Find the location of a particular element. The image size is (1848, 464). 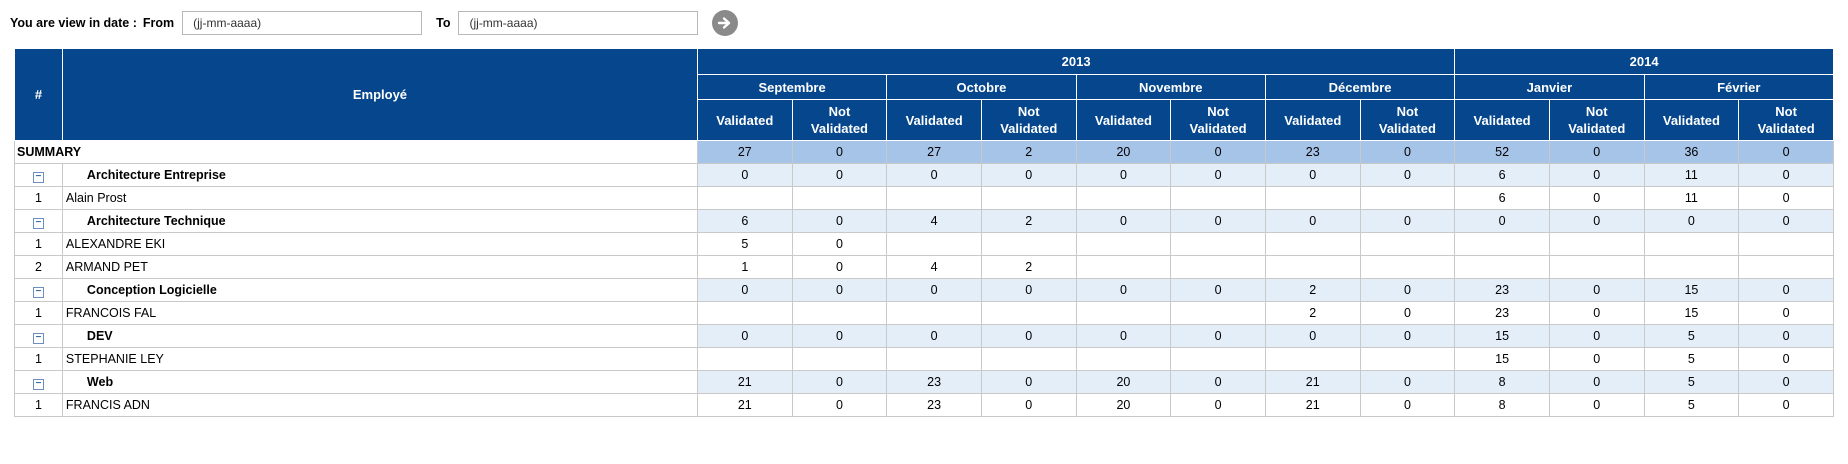

header-hash: # is located at coordinates (38, 94).